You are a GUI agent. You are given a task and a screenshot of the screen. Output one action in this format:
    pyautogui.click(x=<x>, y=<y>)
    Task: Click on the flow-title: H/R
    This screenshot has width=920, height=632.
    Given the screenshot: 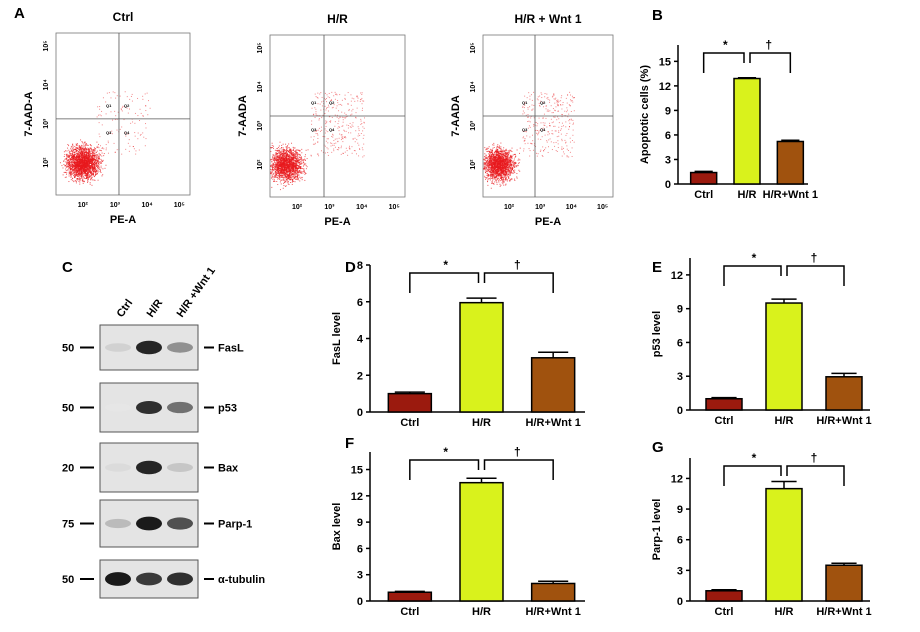 What is the action you would take?
    pyautogui.click(x=337, y=19)
    